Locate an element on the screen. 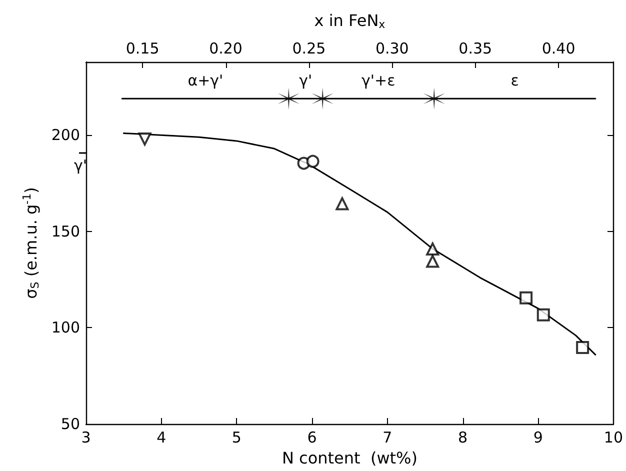  x2-tick-label: 0.35 is located at coordinates (475, 49).